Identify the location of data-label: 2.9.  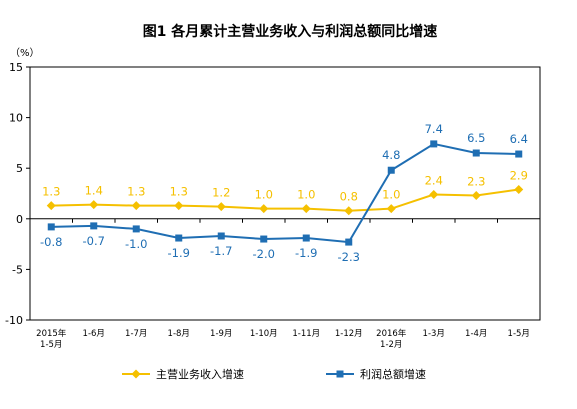
(519, 175).